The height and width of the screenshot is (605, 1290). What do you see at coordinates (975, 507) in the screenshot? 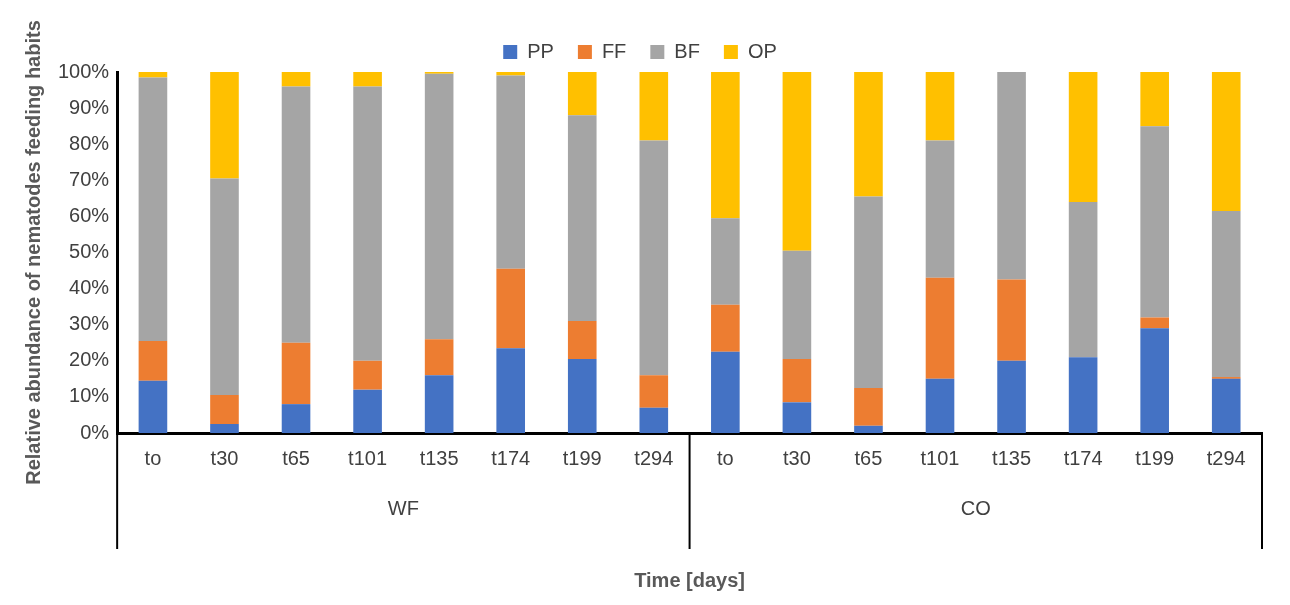
I see `text: CO` at bounding box center [975, 507].